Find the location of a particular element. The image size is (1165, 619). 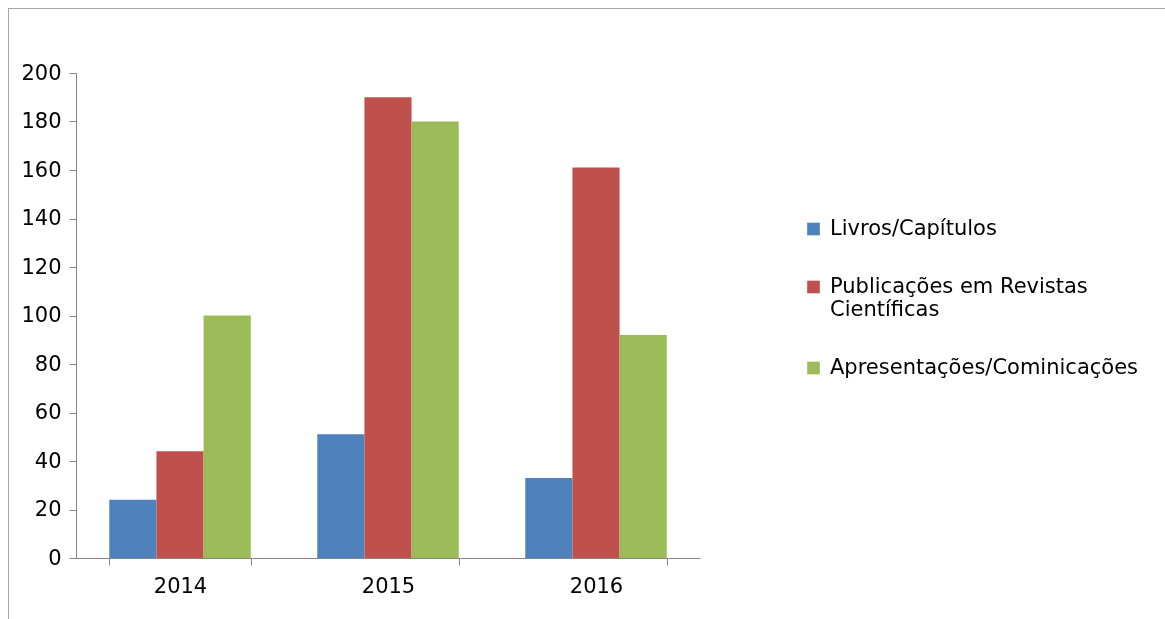

y-tick-label: 80 is located at coordinates (48, 363).